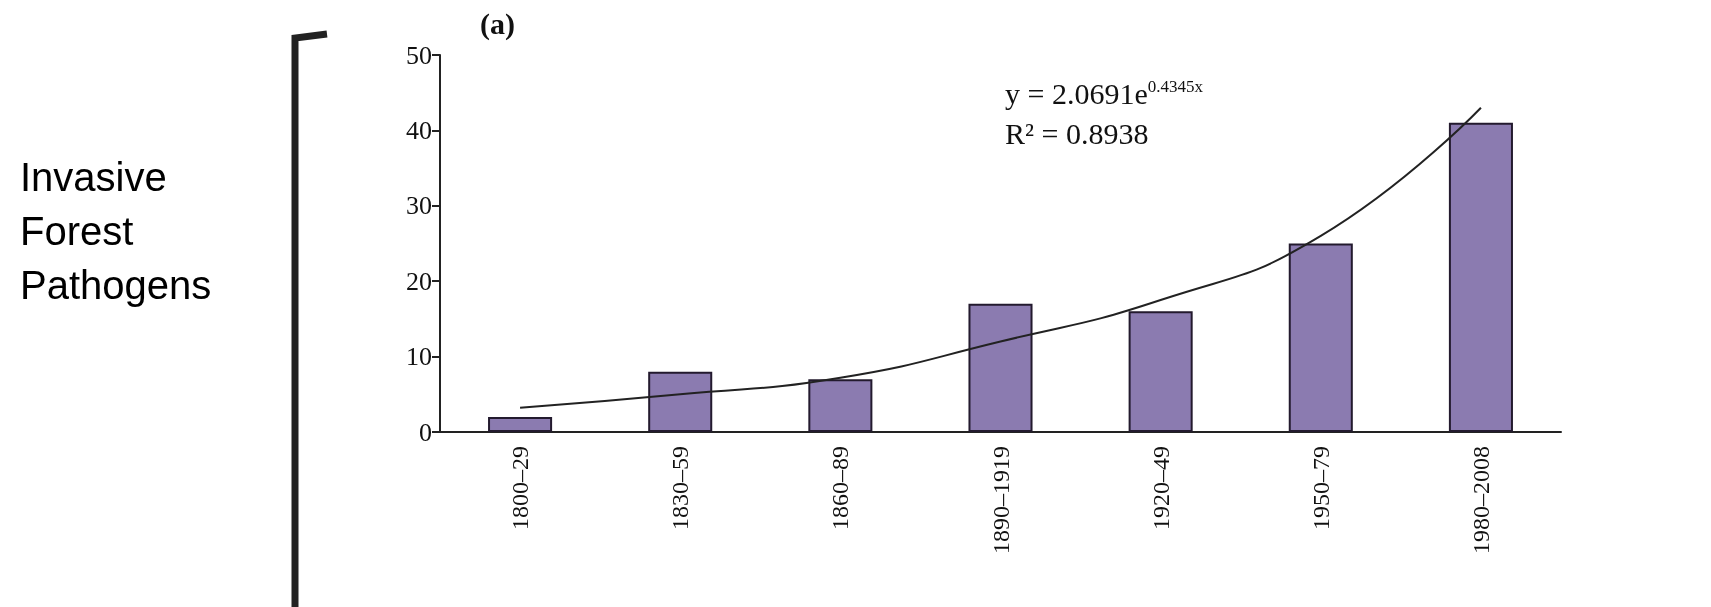 This screenshot has width=1711, height=607. I want to click on x-tick-label: 1830–59, so click(680, 488).